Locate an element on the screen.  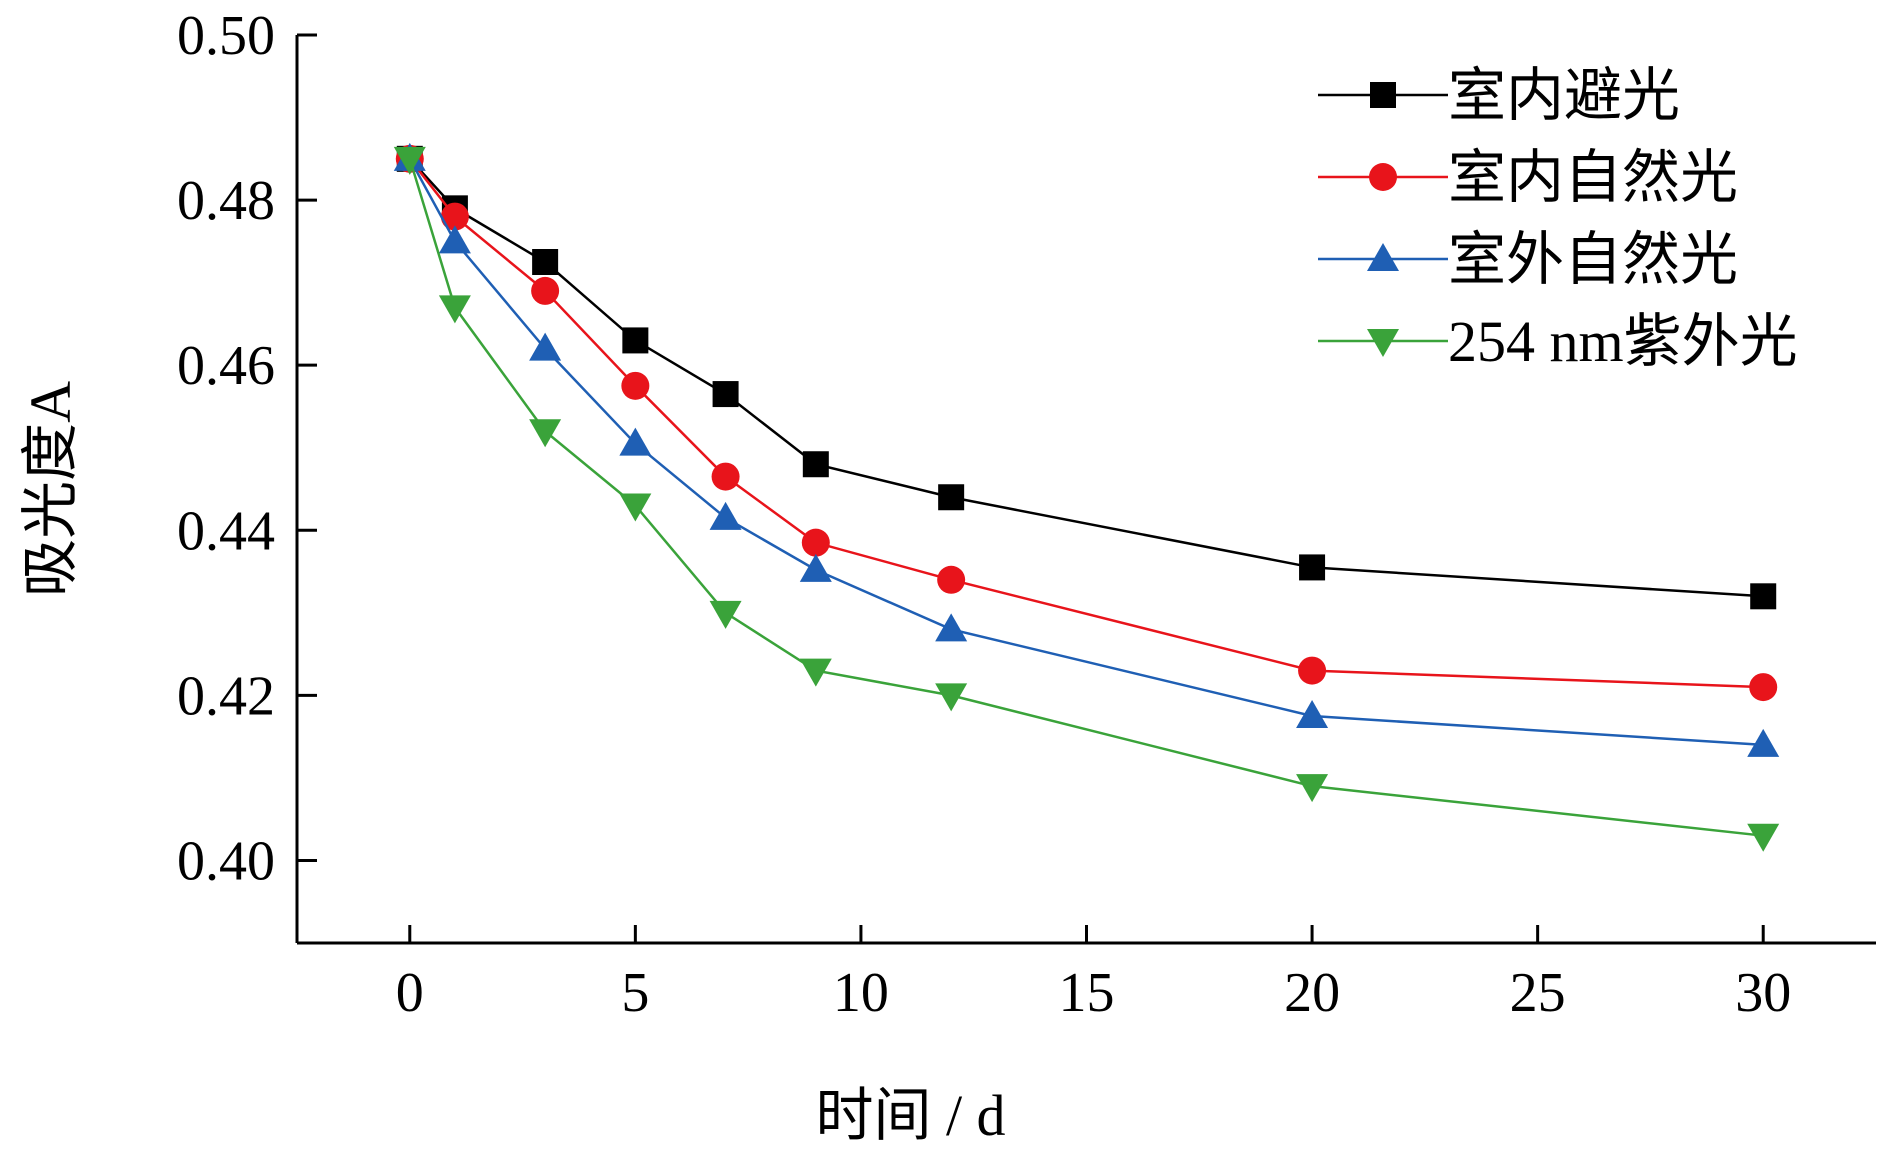
y-tick-label: 0.44 is located at coordinates (226, 531).